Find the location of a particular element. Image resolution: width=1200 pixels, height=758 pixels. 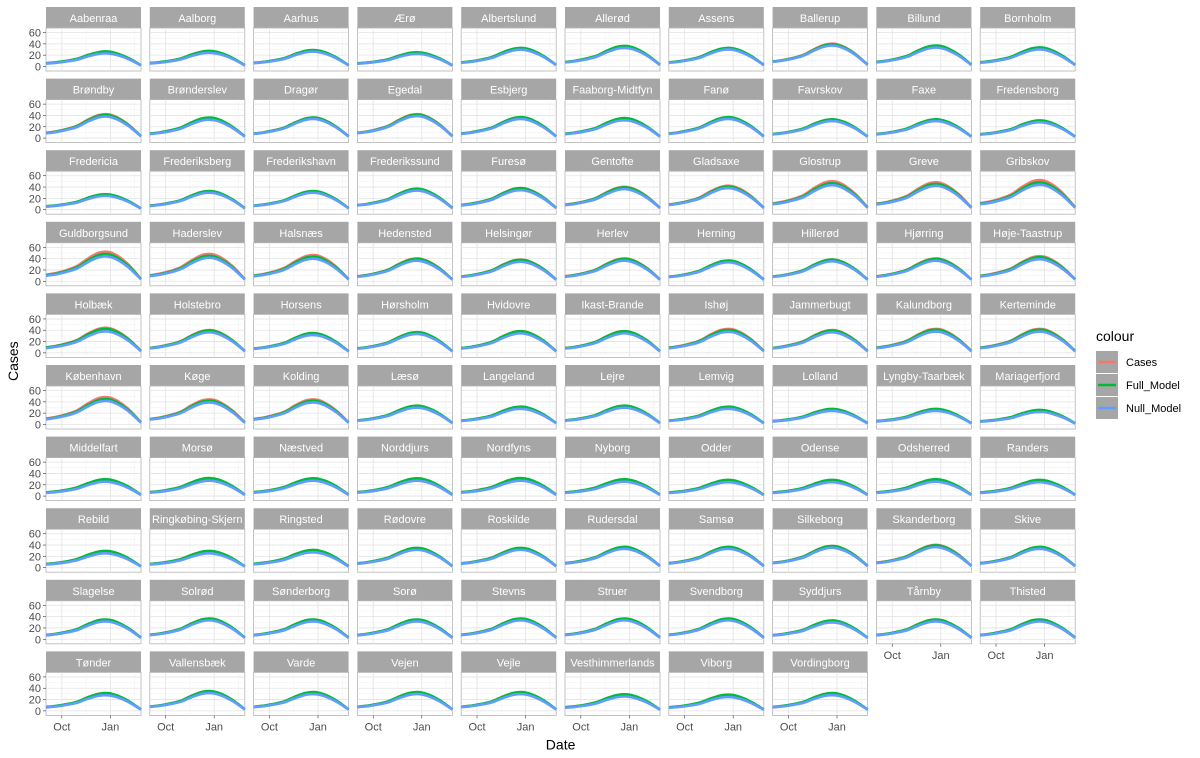

facet-label: Vallensbæk is located at coordinates (197, 663).